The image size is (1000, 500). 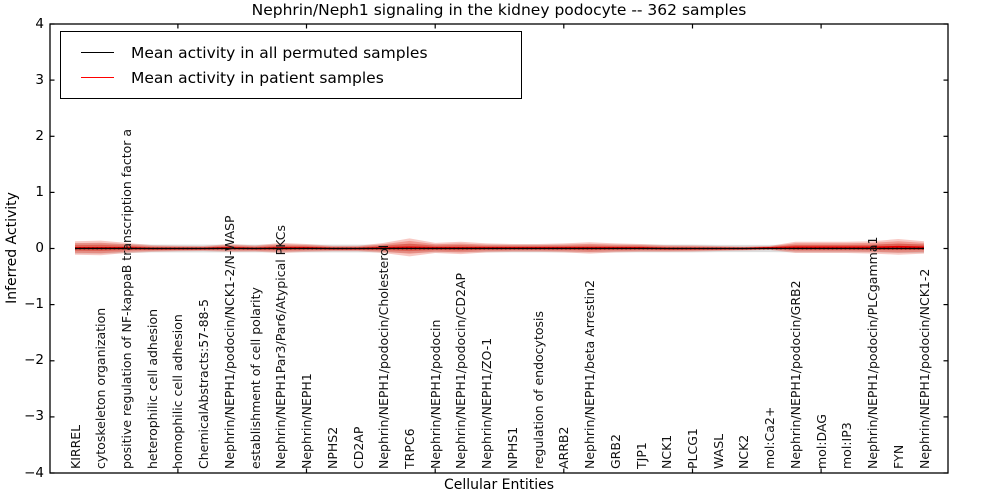 What do you see at coordinates (435, 394) in the screenshot?
I see `x-tick-label: Nephrin/NEPH1/podocin` at bounding box center [435, 394].